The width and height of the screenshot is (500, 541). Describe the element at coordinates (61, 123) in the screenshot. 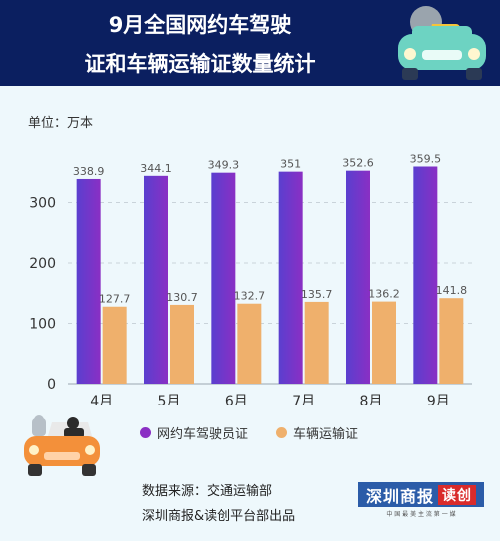

I see `unit-label: 单位：万本` at that location.